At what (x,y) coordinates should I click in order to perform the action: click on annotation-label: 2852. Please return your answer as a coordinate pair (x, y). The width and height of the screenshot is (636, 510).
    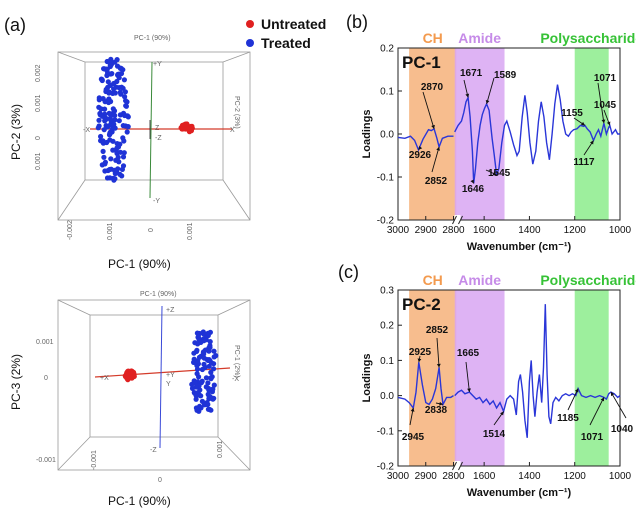
    Looking at the image, I should click on (436, 181).